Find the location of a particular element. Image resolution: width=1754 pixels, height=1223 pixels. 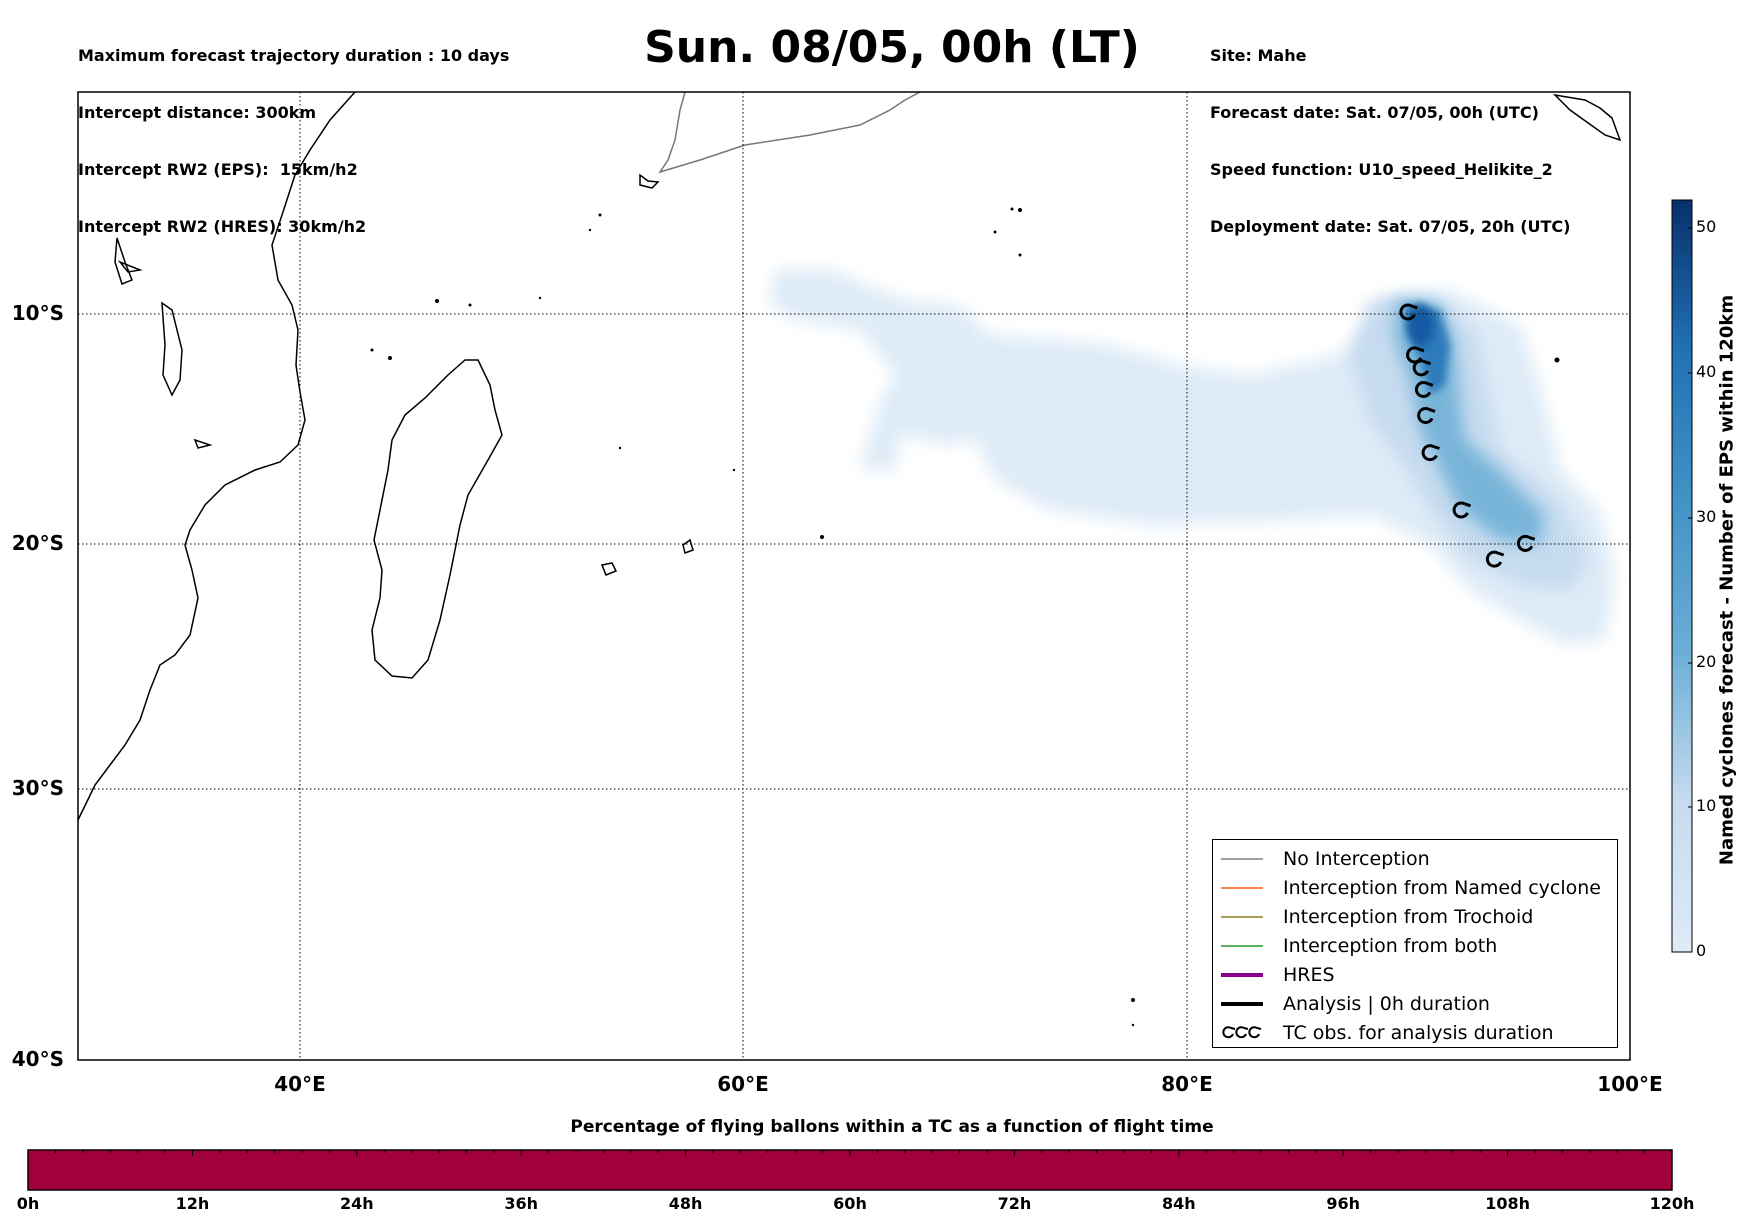

legend-item-tc-obs: TC obs. for analysis duration is located at coordinates (1387, 1033).